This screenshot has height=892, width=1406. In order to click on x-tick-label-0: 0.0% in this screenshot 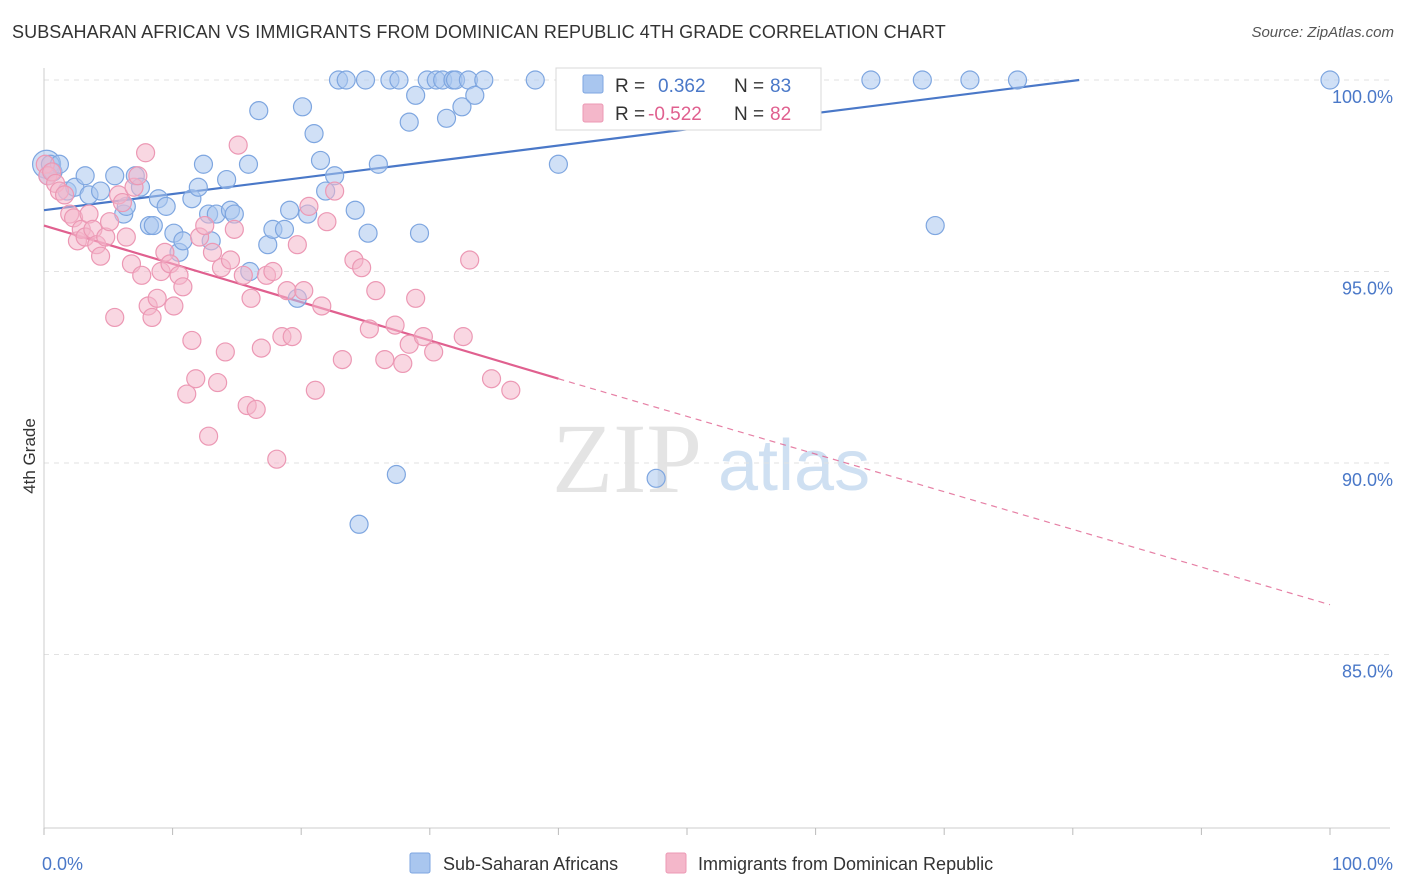, I will do `click(62, 864)`.